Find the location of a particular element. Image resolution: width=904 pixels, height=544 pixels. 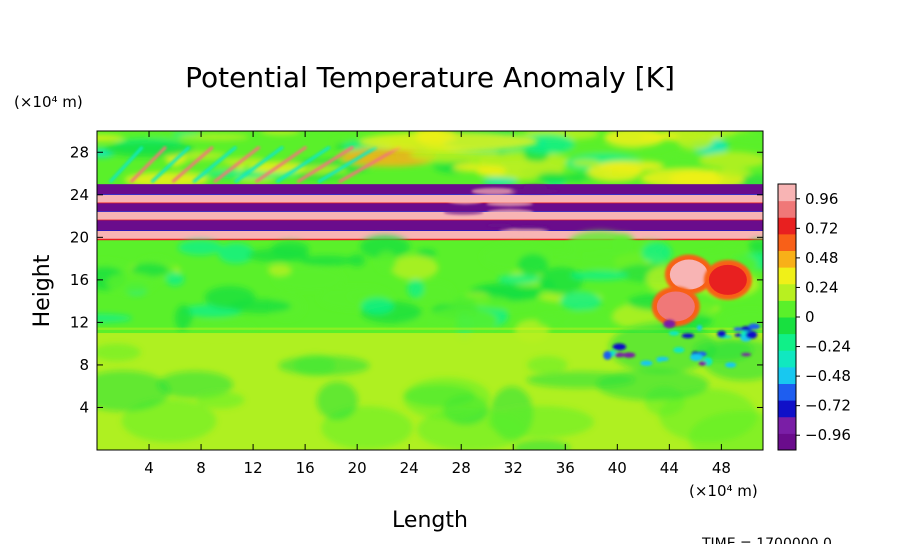

anomaly-band is located at coordinates (430, 199).